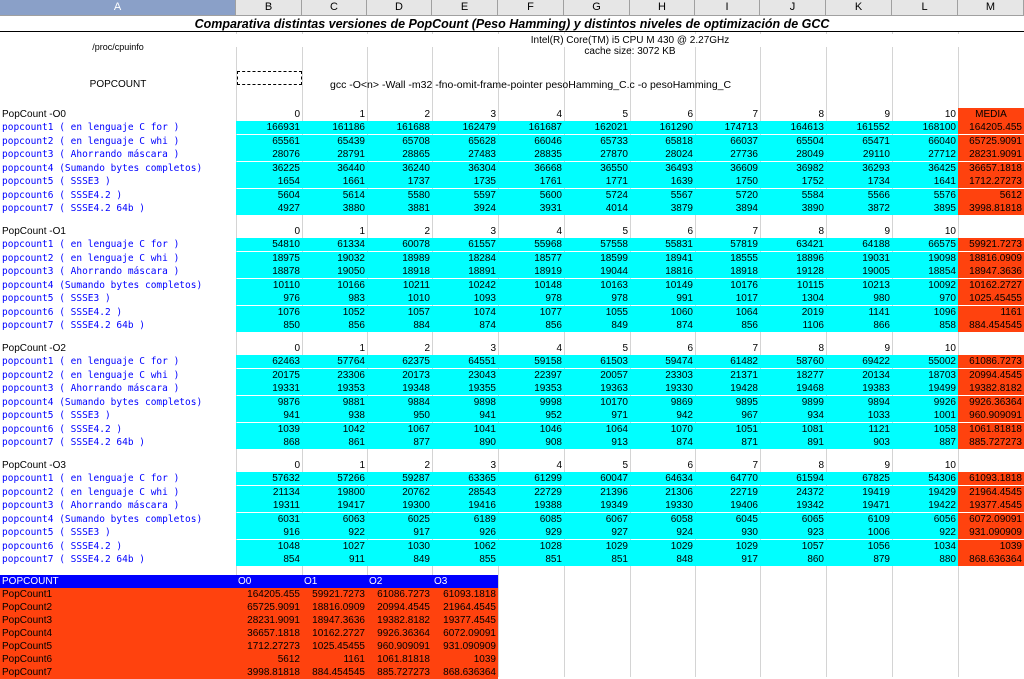 The height and width of the screenshot is (679, 1024). Describe the element at coordinates (755, 114) in the screenshot. I see `run-index: 7` at that location.